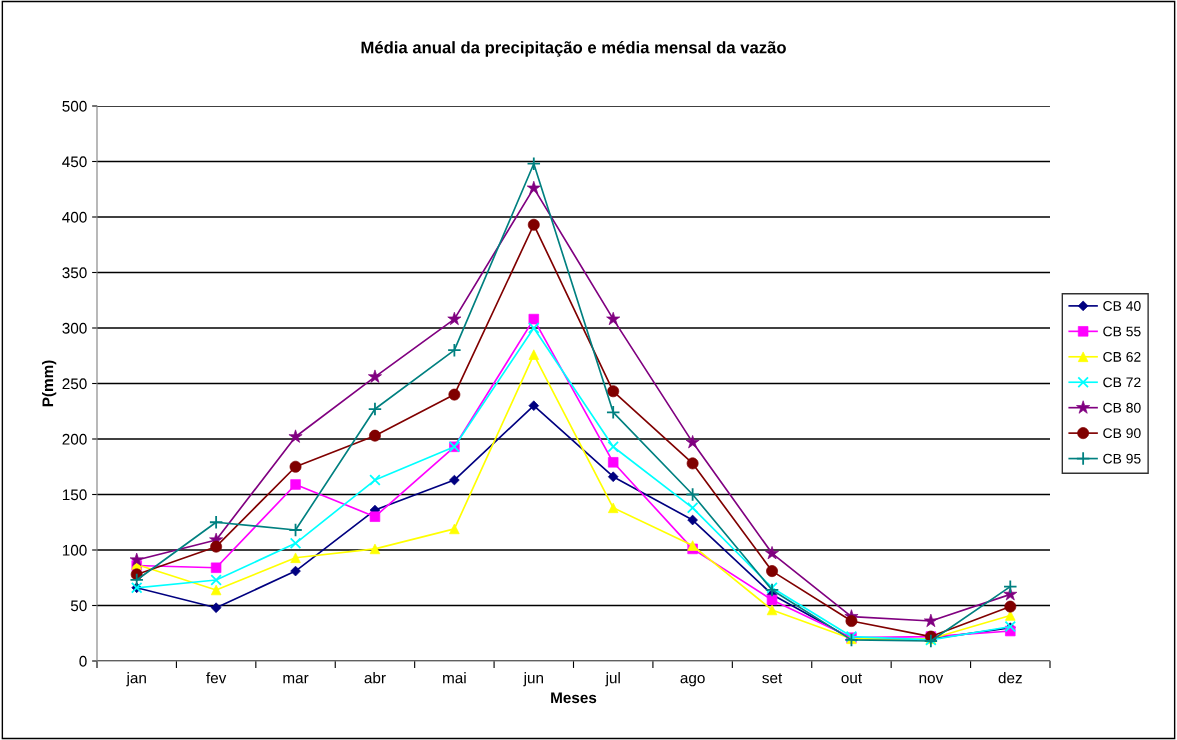  Describe the element at coordinates (692, 680) in the screenshot. I see `x-tick-label: ago` at that location.